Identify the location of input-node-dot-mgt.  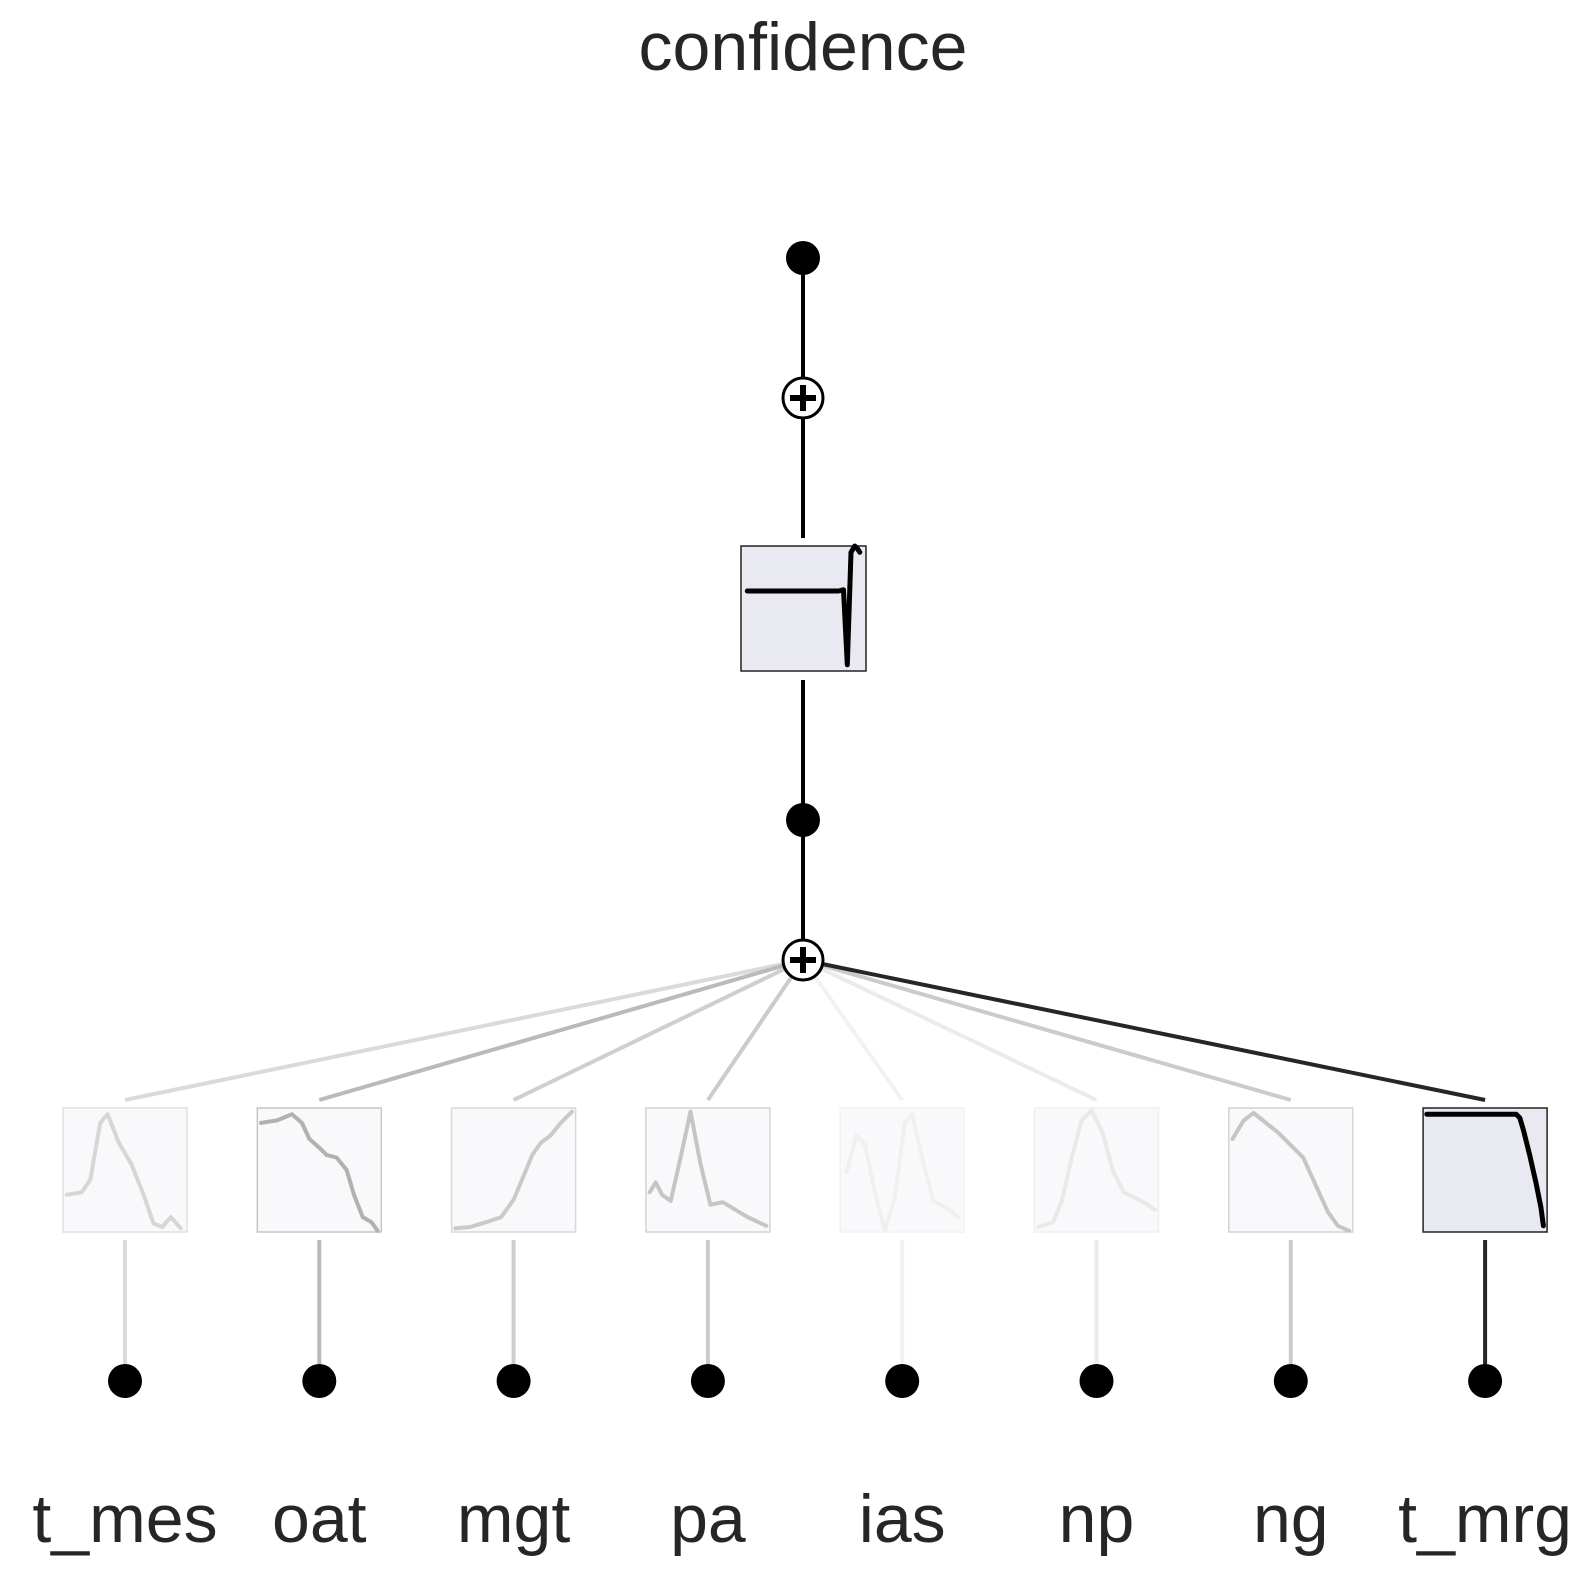
(513, 1381).